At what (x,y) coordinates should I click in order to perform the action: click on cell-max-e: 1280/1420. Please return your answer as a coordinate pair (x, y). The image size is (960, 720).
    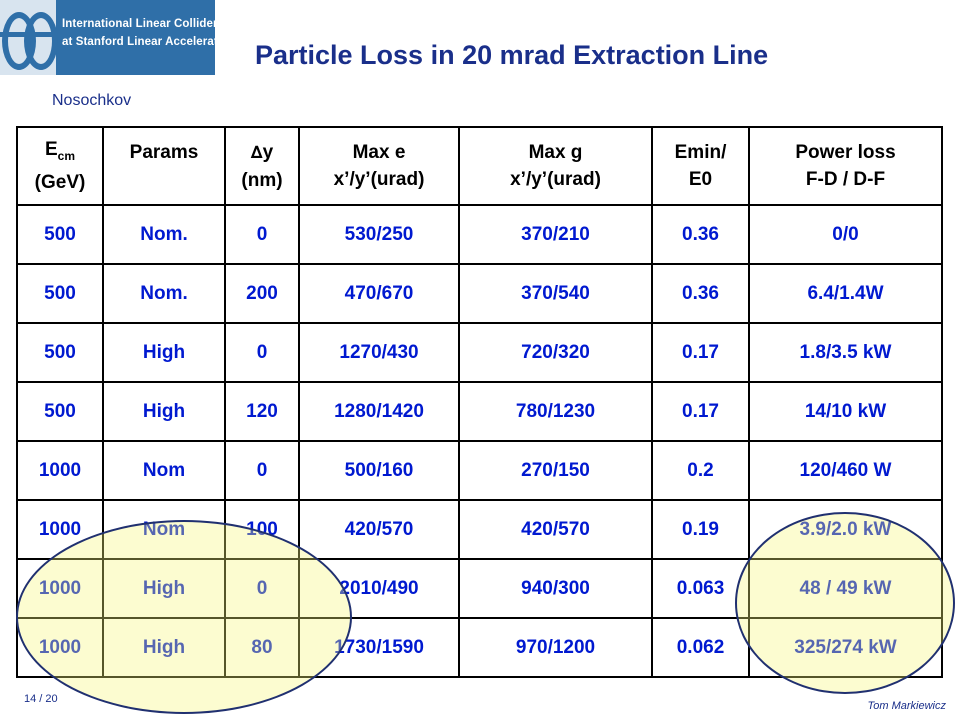
    Looking at the image, I should click on (379, 411).